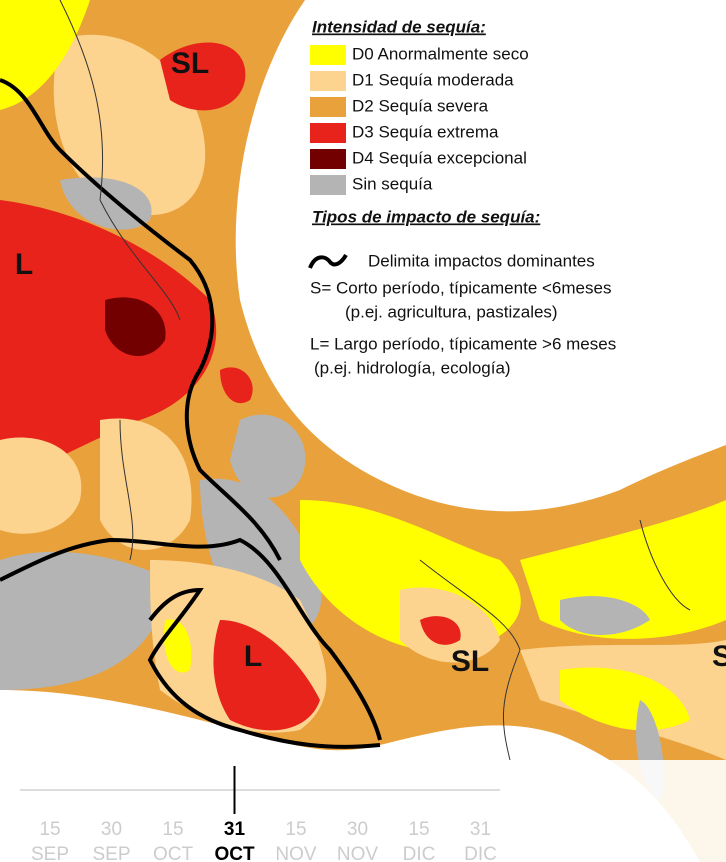 This screenshot has height=862, width=726. What do you see at coordinates (363, 811) in the screenshot?
I see `timeline: 15 SEP 30 SEP 15 OCT 31 OCT 15 NOV 30 NOV 15 DIC 31 DIC` at bounding box center [363, 811].